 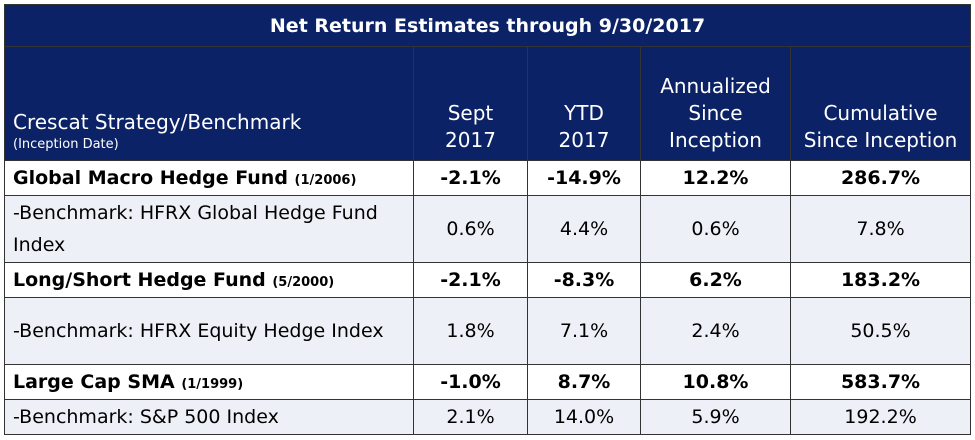 What do you see at coordinates (325, 180) in the screenshot?
I see `inception-date: (1/2006)` at bounding box center [325, 180].